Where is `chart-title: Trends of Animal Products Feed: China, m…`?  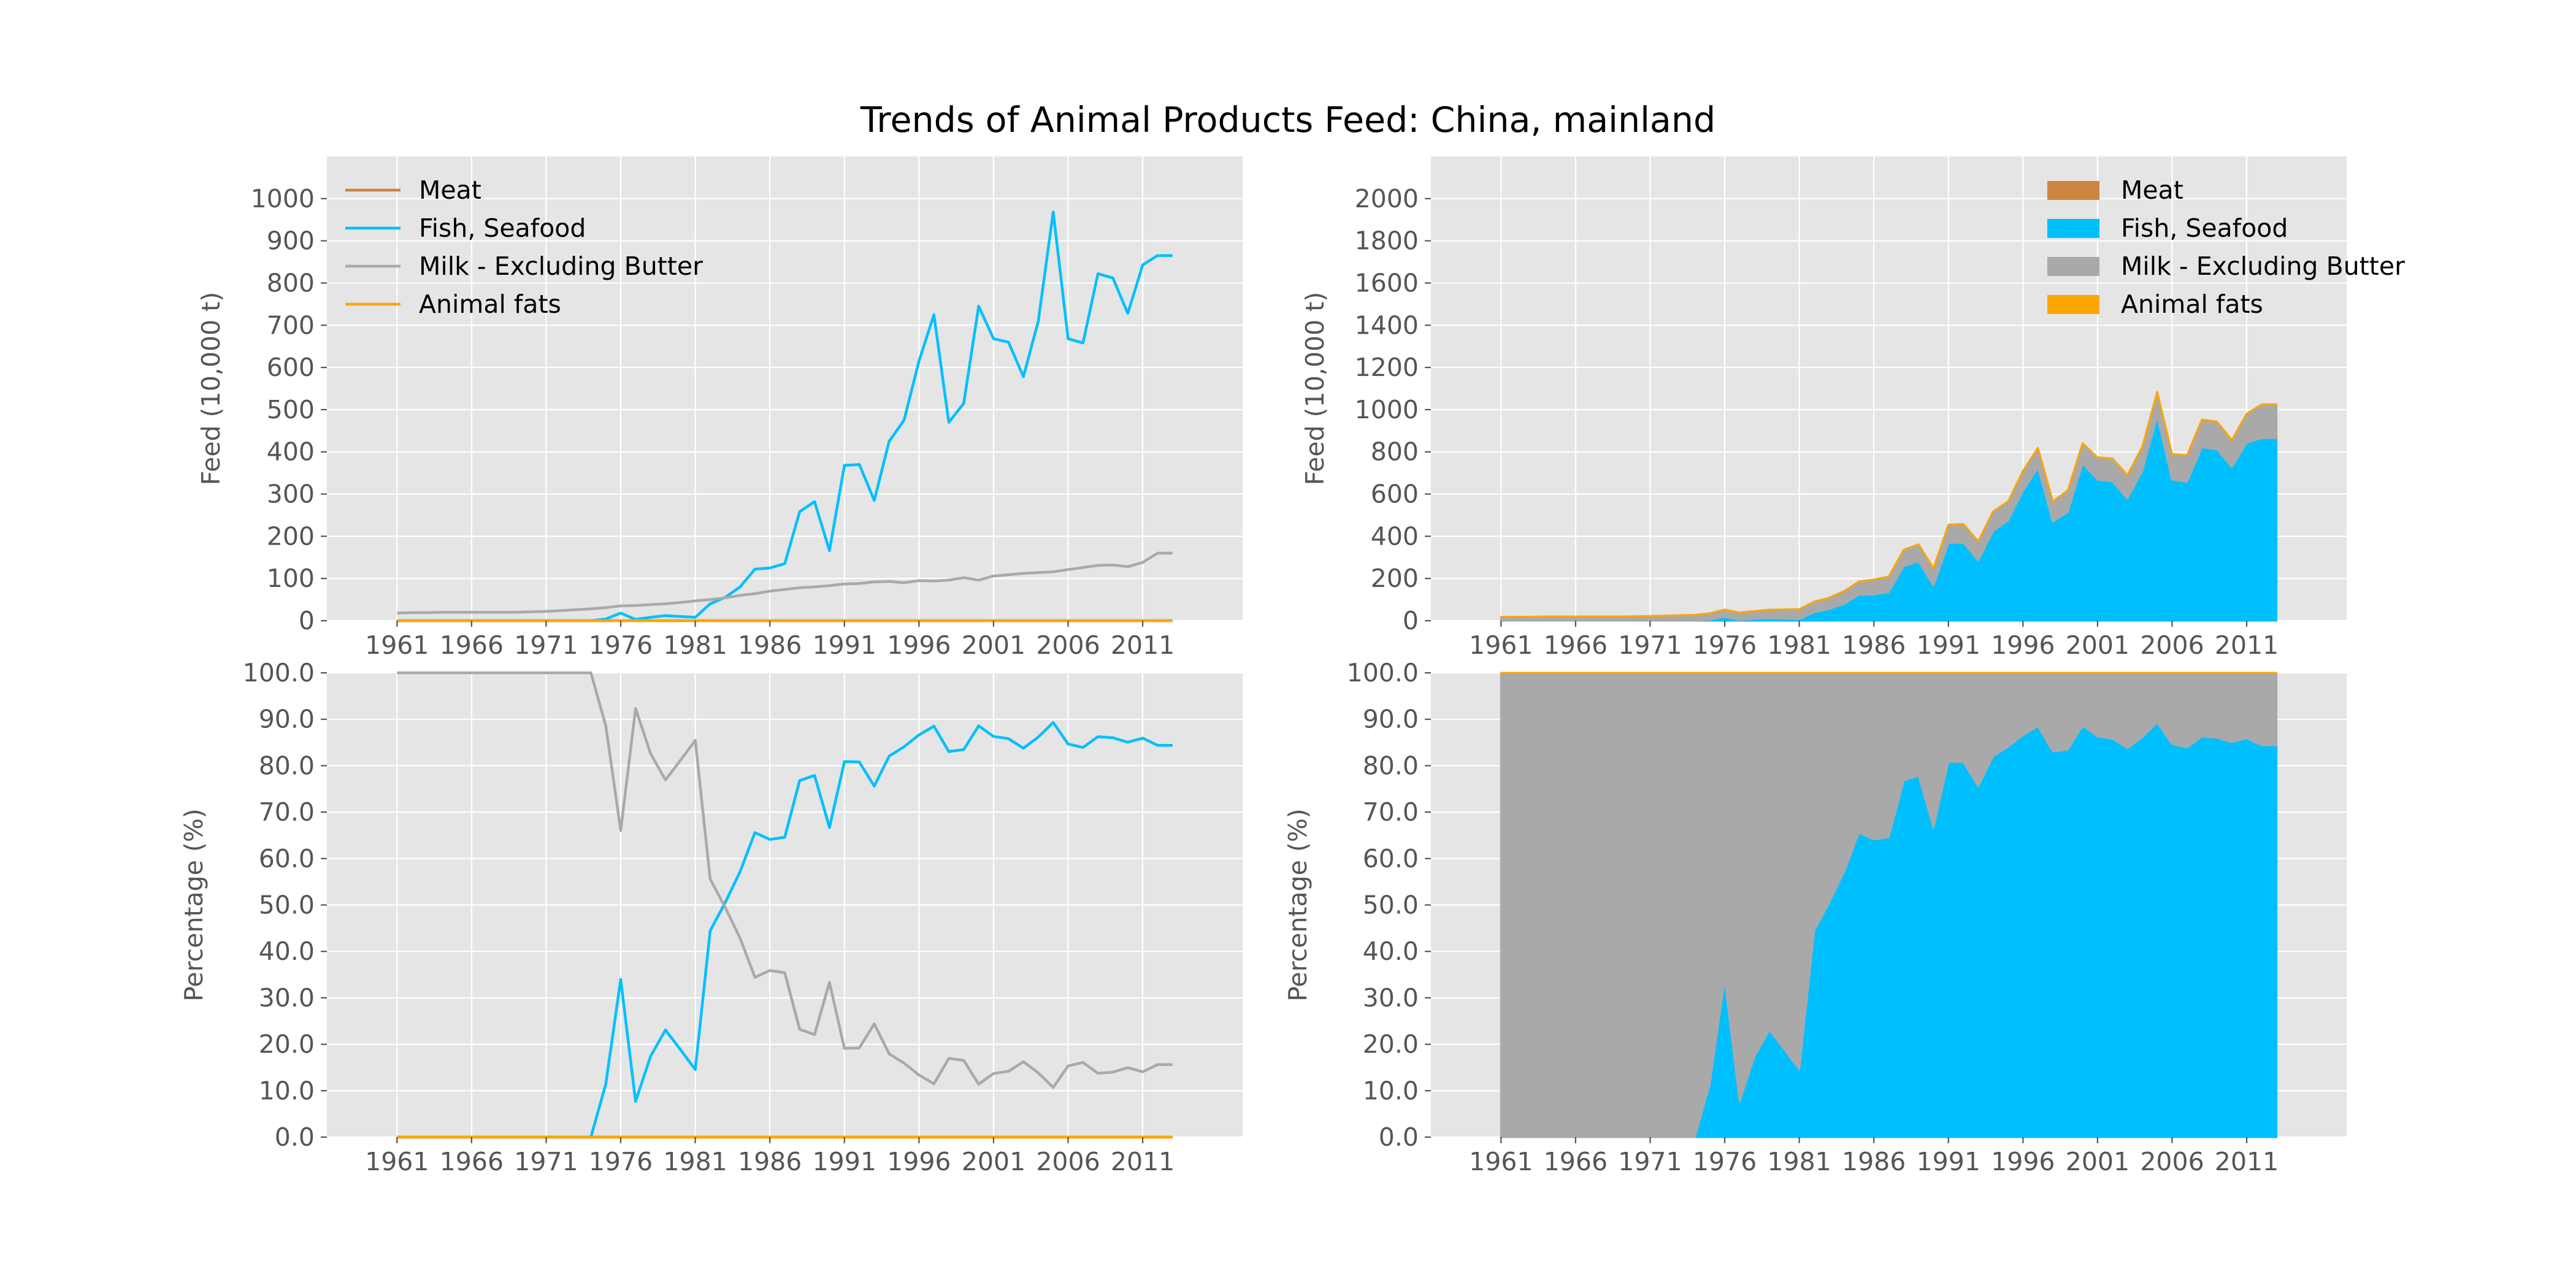
chart-title: Trends of Animal Products Feed: China, m… is located at coordinates (1287, 120).